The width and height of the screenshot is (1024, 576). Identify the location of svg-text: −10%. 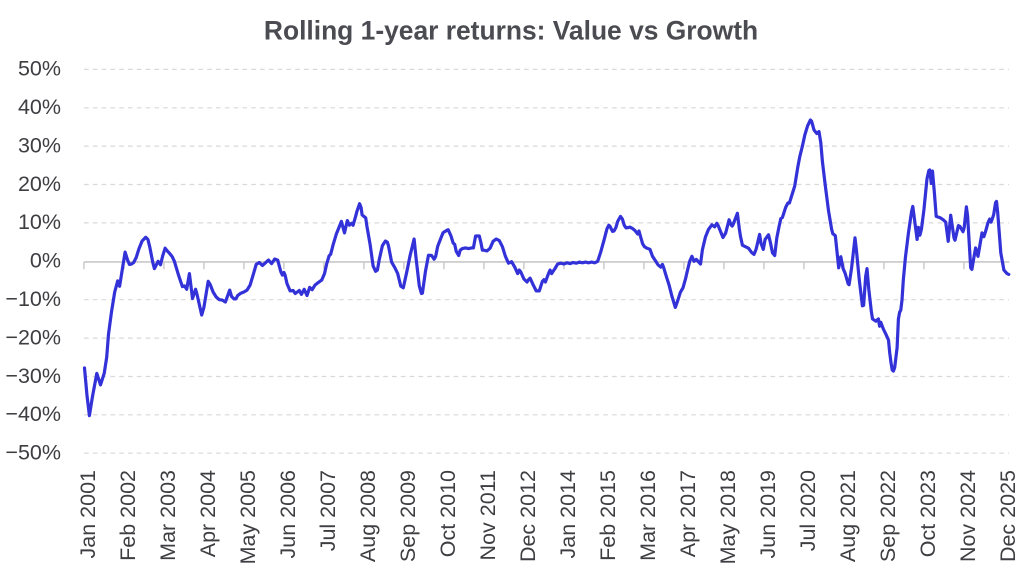
(33, 299).